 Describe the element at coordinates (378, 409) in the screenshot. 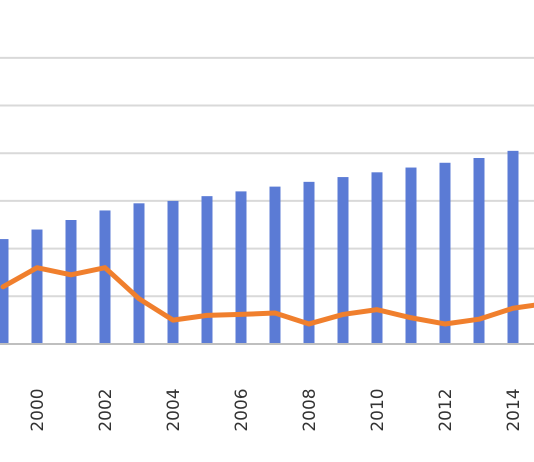

I see `x-tick-label-2010: 2010` at that location.